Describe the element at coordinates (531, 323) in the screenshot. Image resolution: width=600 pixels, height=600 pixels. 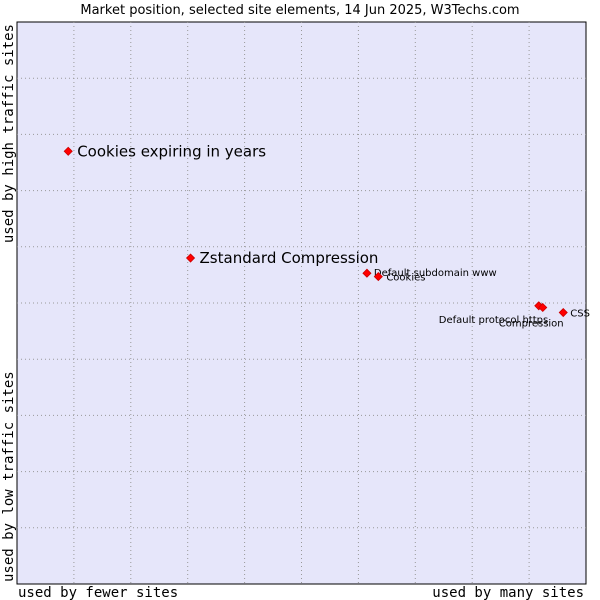
I see `point-label: Compression` at that location.